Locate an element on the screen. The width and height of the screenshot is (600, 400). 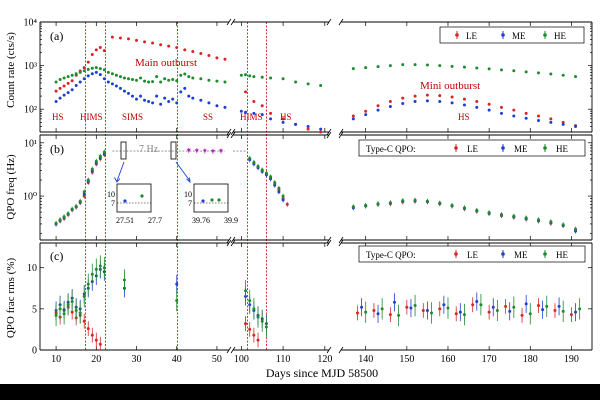
series-b-magenta is located at coordinates (204, 150).